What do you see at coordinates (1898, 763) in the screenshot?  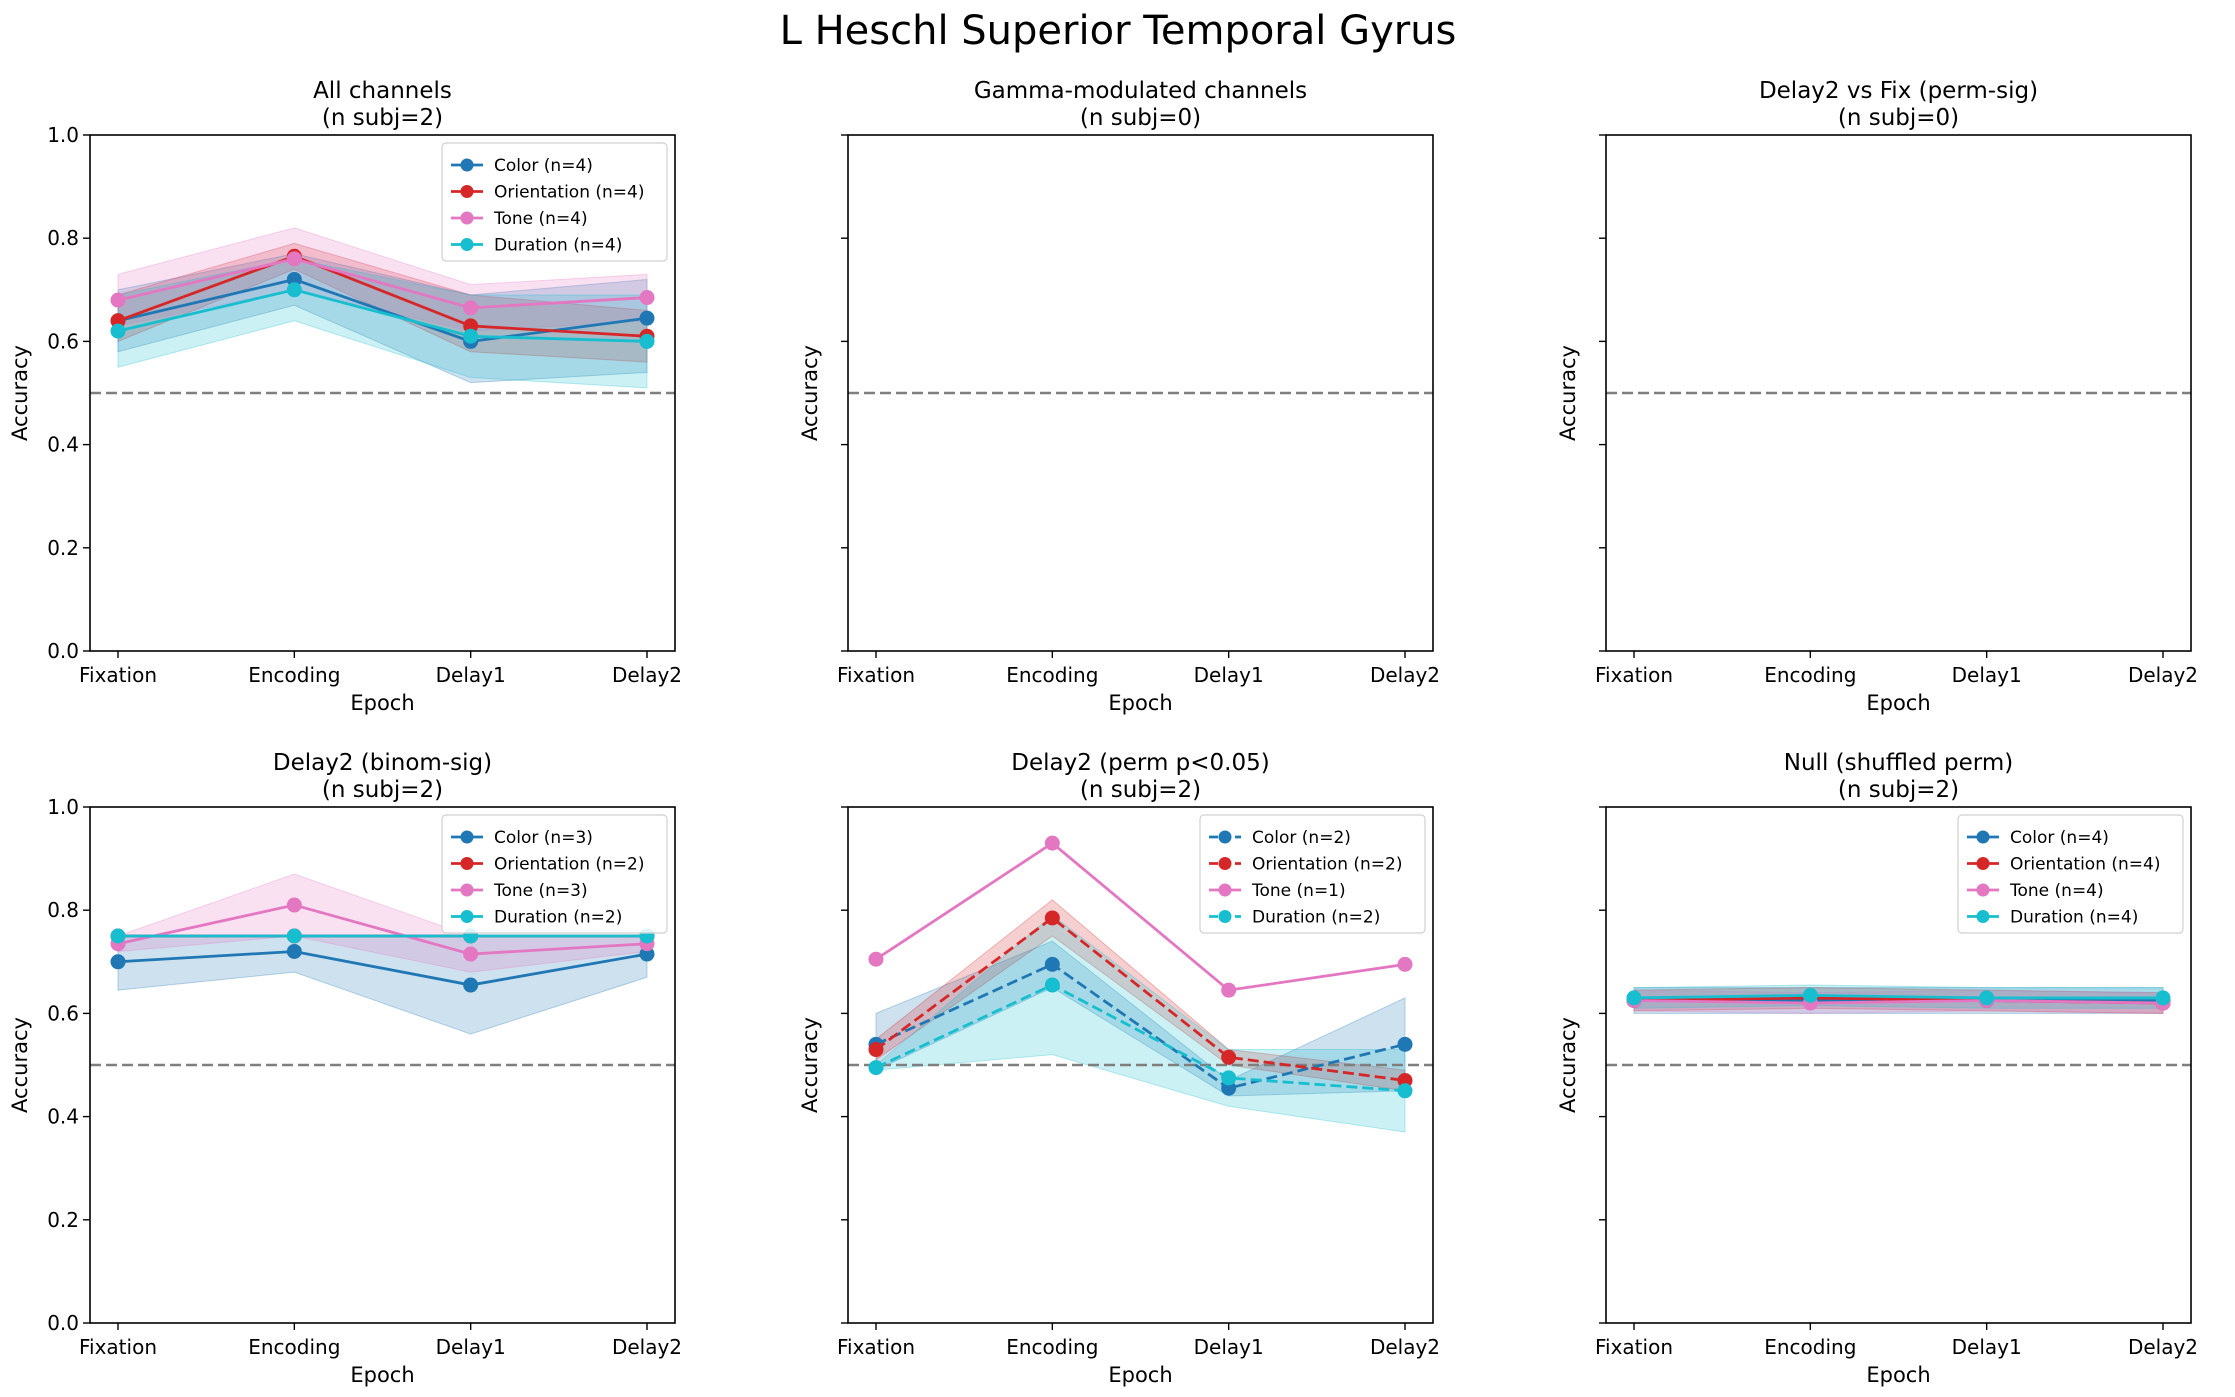 I see `subplot-title: Null (shuffled perm)` at bounding box center [1898, 763].